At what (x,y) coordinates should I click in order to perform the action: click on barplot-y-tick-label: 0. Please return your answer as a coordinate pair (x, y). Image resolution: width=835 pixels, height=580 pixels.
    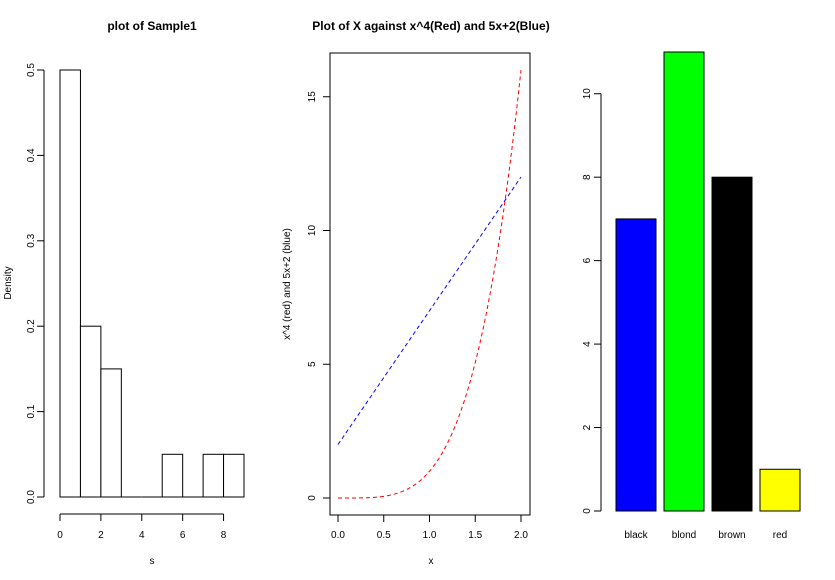
    Looking at the image, I should click on (587, 511).